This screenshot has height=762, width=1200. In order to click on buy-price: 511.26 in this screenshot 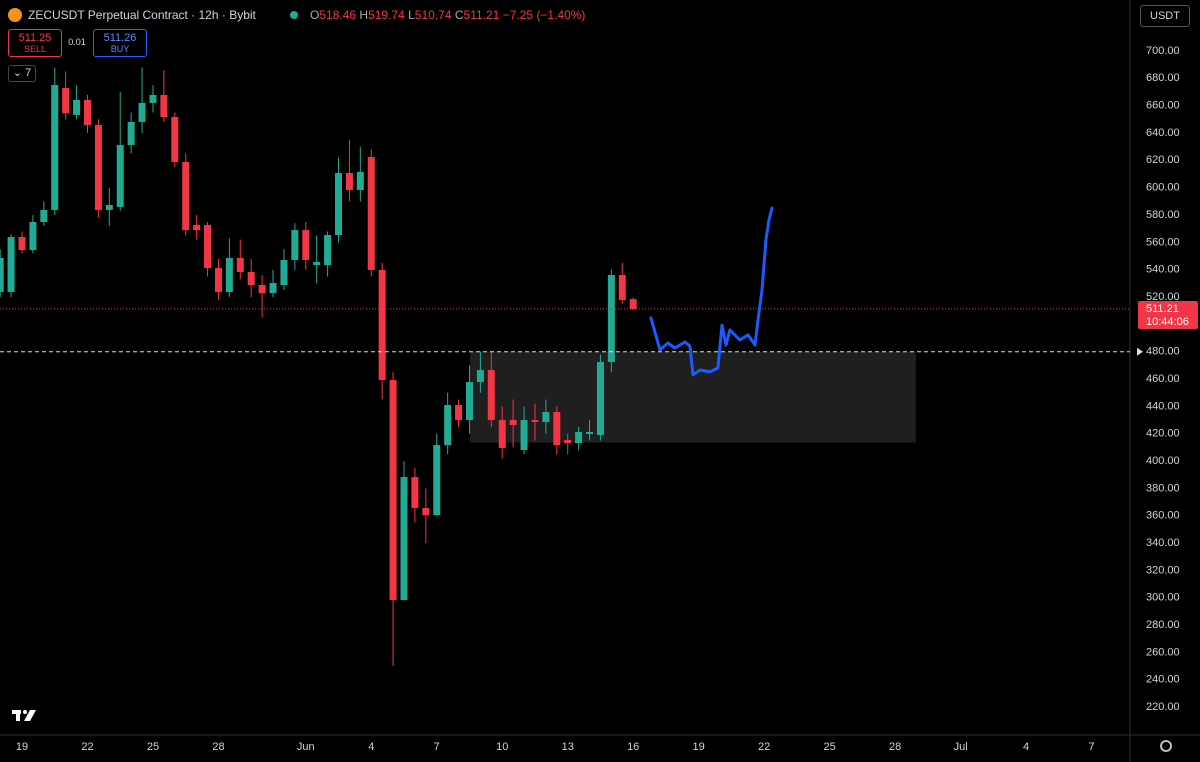, I will do `click(120, 38)`.